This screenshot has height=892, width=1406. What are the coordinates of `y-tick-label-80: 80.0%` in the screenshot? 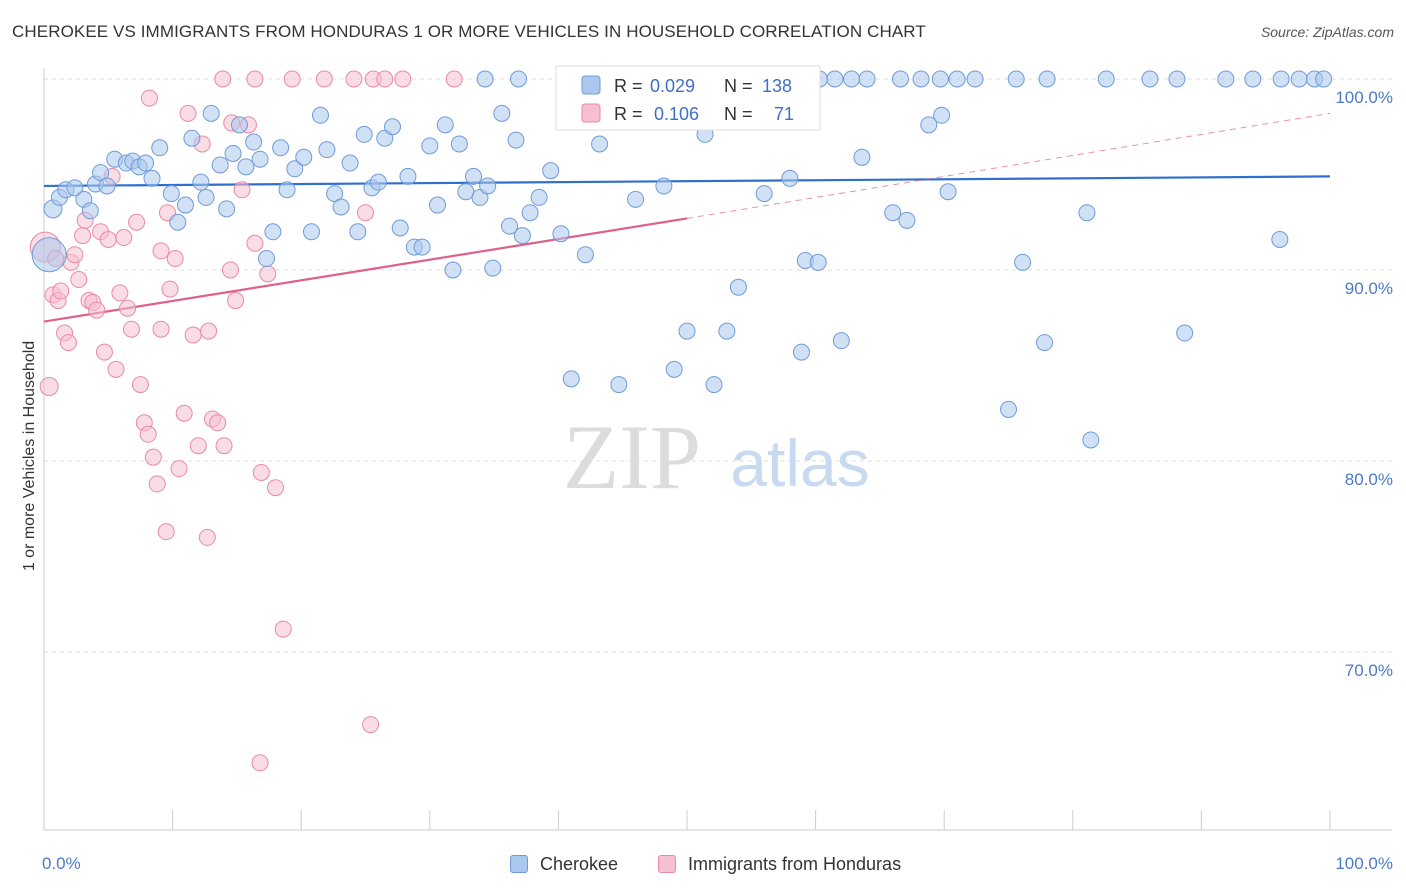 It's located at (1369, 479).